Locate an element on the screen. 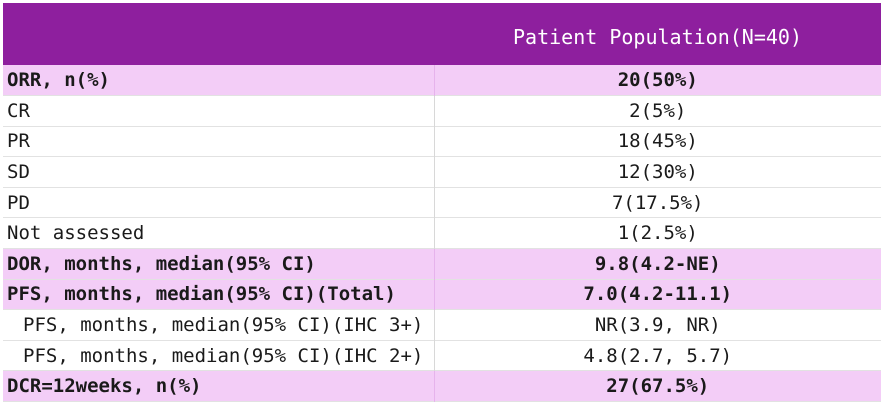  row-label: DCR=12weeks, n(%) is located at coordinates (104, 386).